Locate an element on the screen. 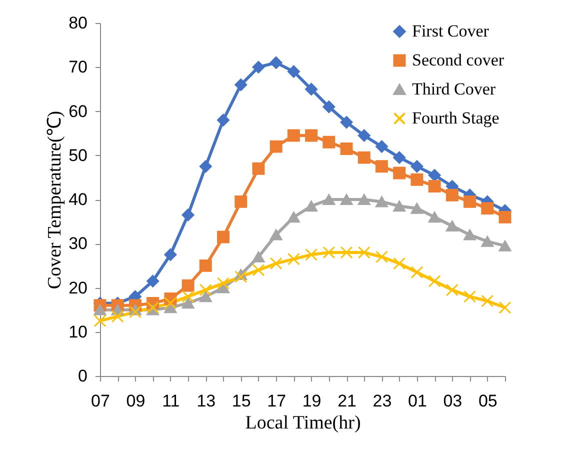 This screenshot has height=450, width=561. x-tick-label: 19 is located at coordinates (312, 401).